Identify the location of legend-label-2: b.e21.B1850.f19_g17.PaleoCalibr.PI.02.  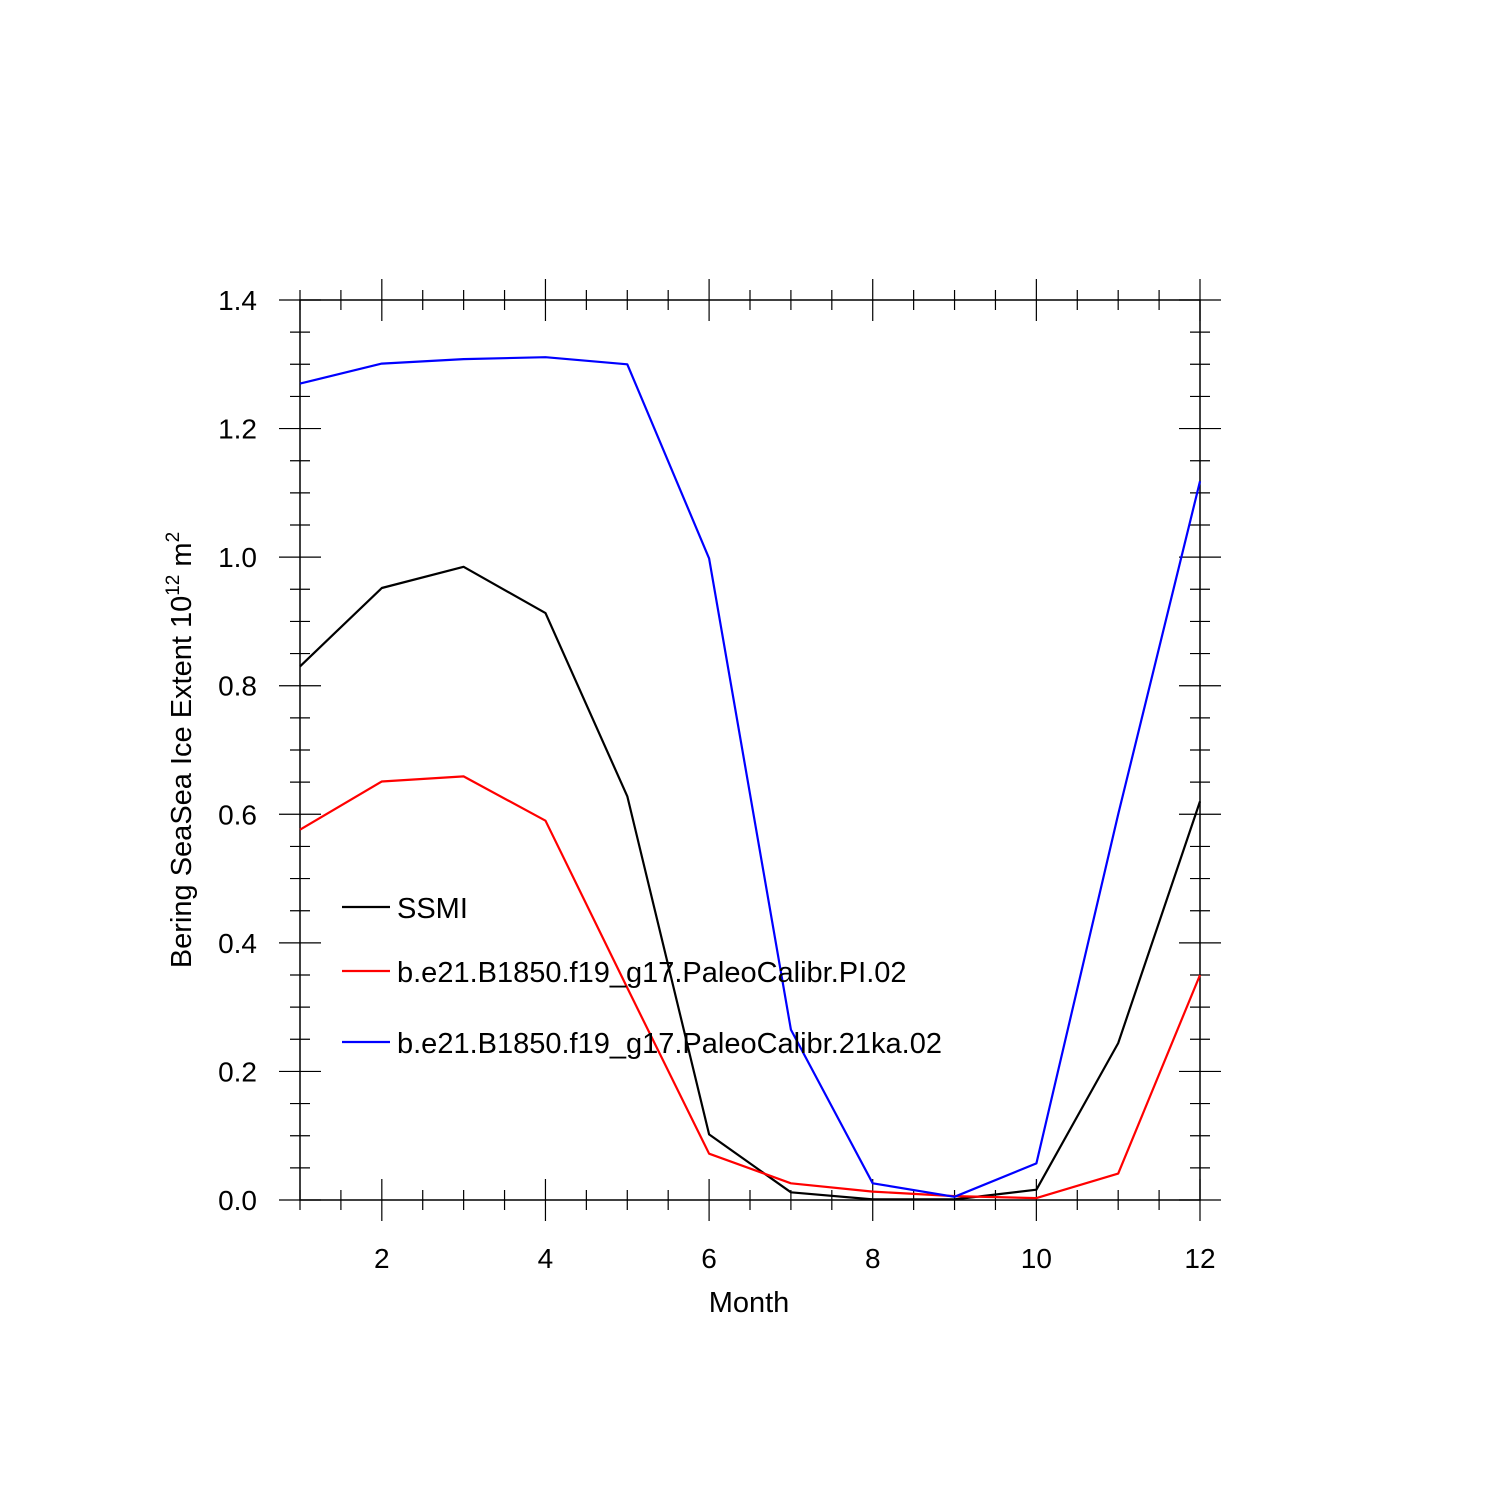
(652, 973).